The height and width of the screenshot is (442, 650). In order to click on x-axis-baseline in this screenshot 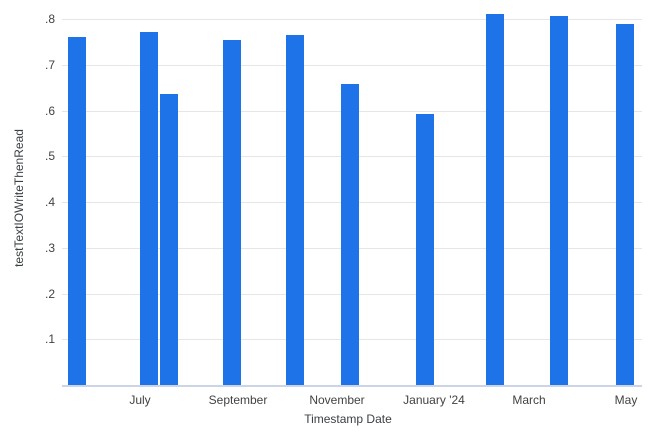, I will do `click(352, 386)`.